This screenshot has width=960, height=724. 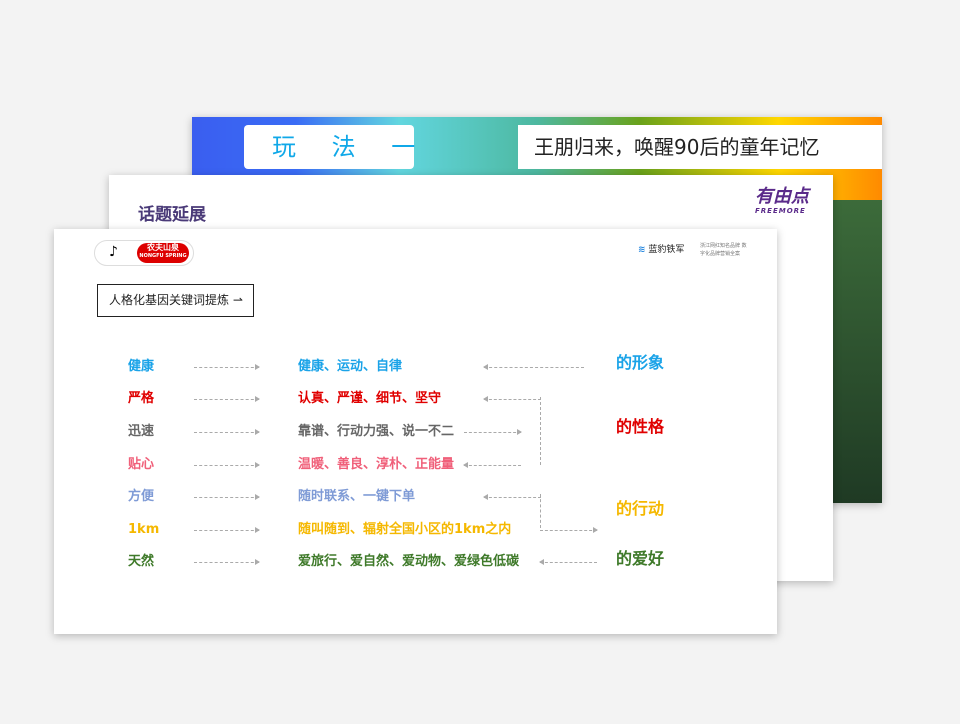 What do you see at coordinates (405, 529) in the screenshot?
I see `keyword-traits: 随叫随到、辐射全国小区的1km之内` at bounding box center [405, 529].